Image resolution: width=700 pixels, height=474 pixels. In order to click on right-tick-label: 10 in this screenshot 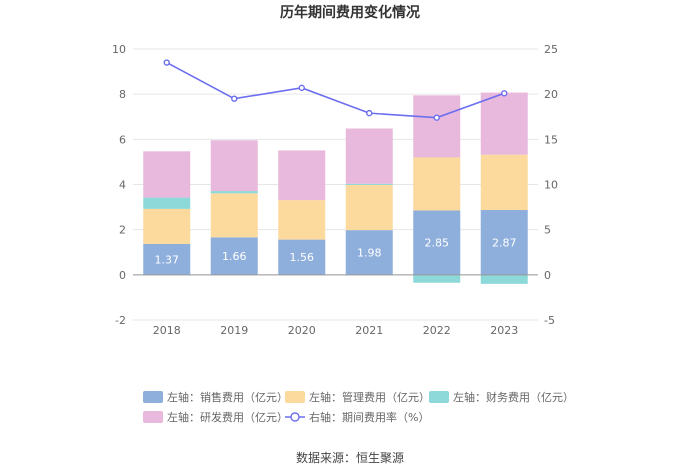, I will do `click(551, 185)`.